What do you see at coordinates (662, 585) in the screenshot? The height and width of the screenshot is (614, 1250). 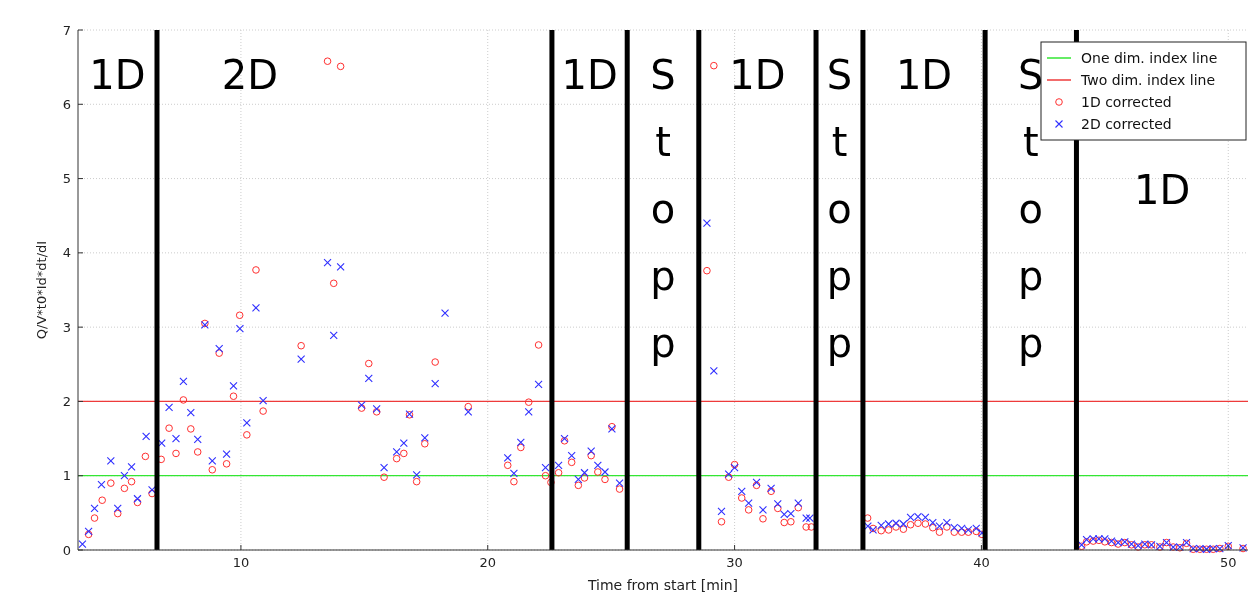 I see `x-axis-title: Time from start [min]` at bounding box center [662, 585].